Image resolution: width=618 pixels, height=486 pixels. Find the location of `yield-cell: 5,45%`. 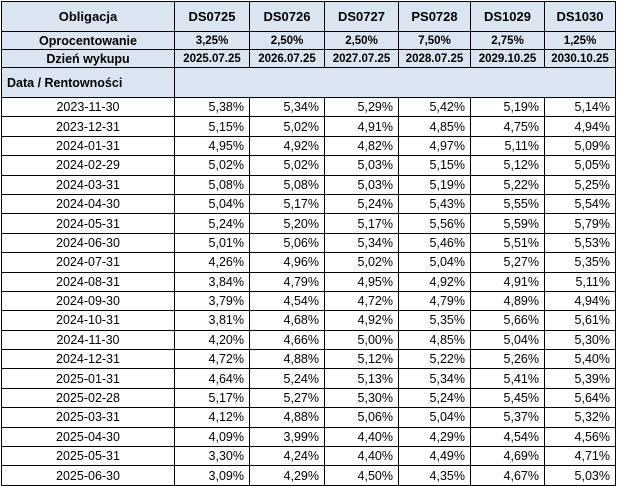

yield-cell: 5,45% is located at coordinates (507, 398).